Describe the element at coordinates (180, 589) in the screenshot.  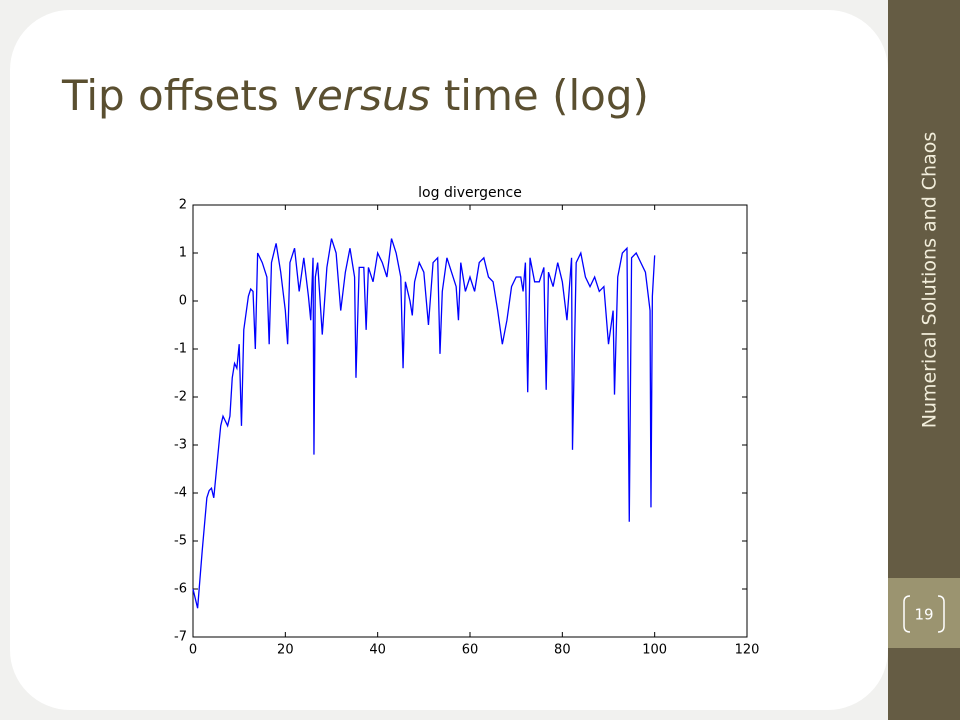
I see `y-tick-label: -6` at that location.